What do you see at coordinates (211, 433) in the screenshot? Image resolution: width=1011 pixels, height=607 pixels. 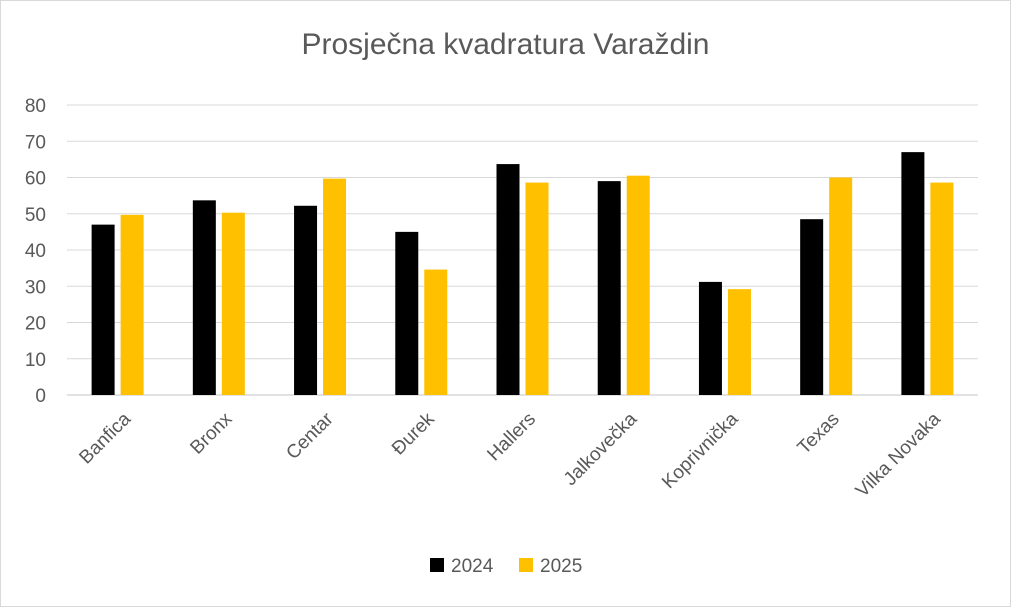 I see `x-tick-label: Bronx` at bounding box center [211, 433].